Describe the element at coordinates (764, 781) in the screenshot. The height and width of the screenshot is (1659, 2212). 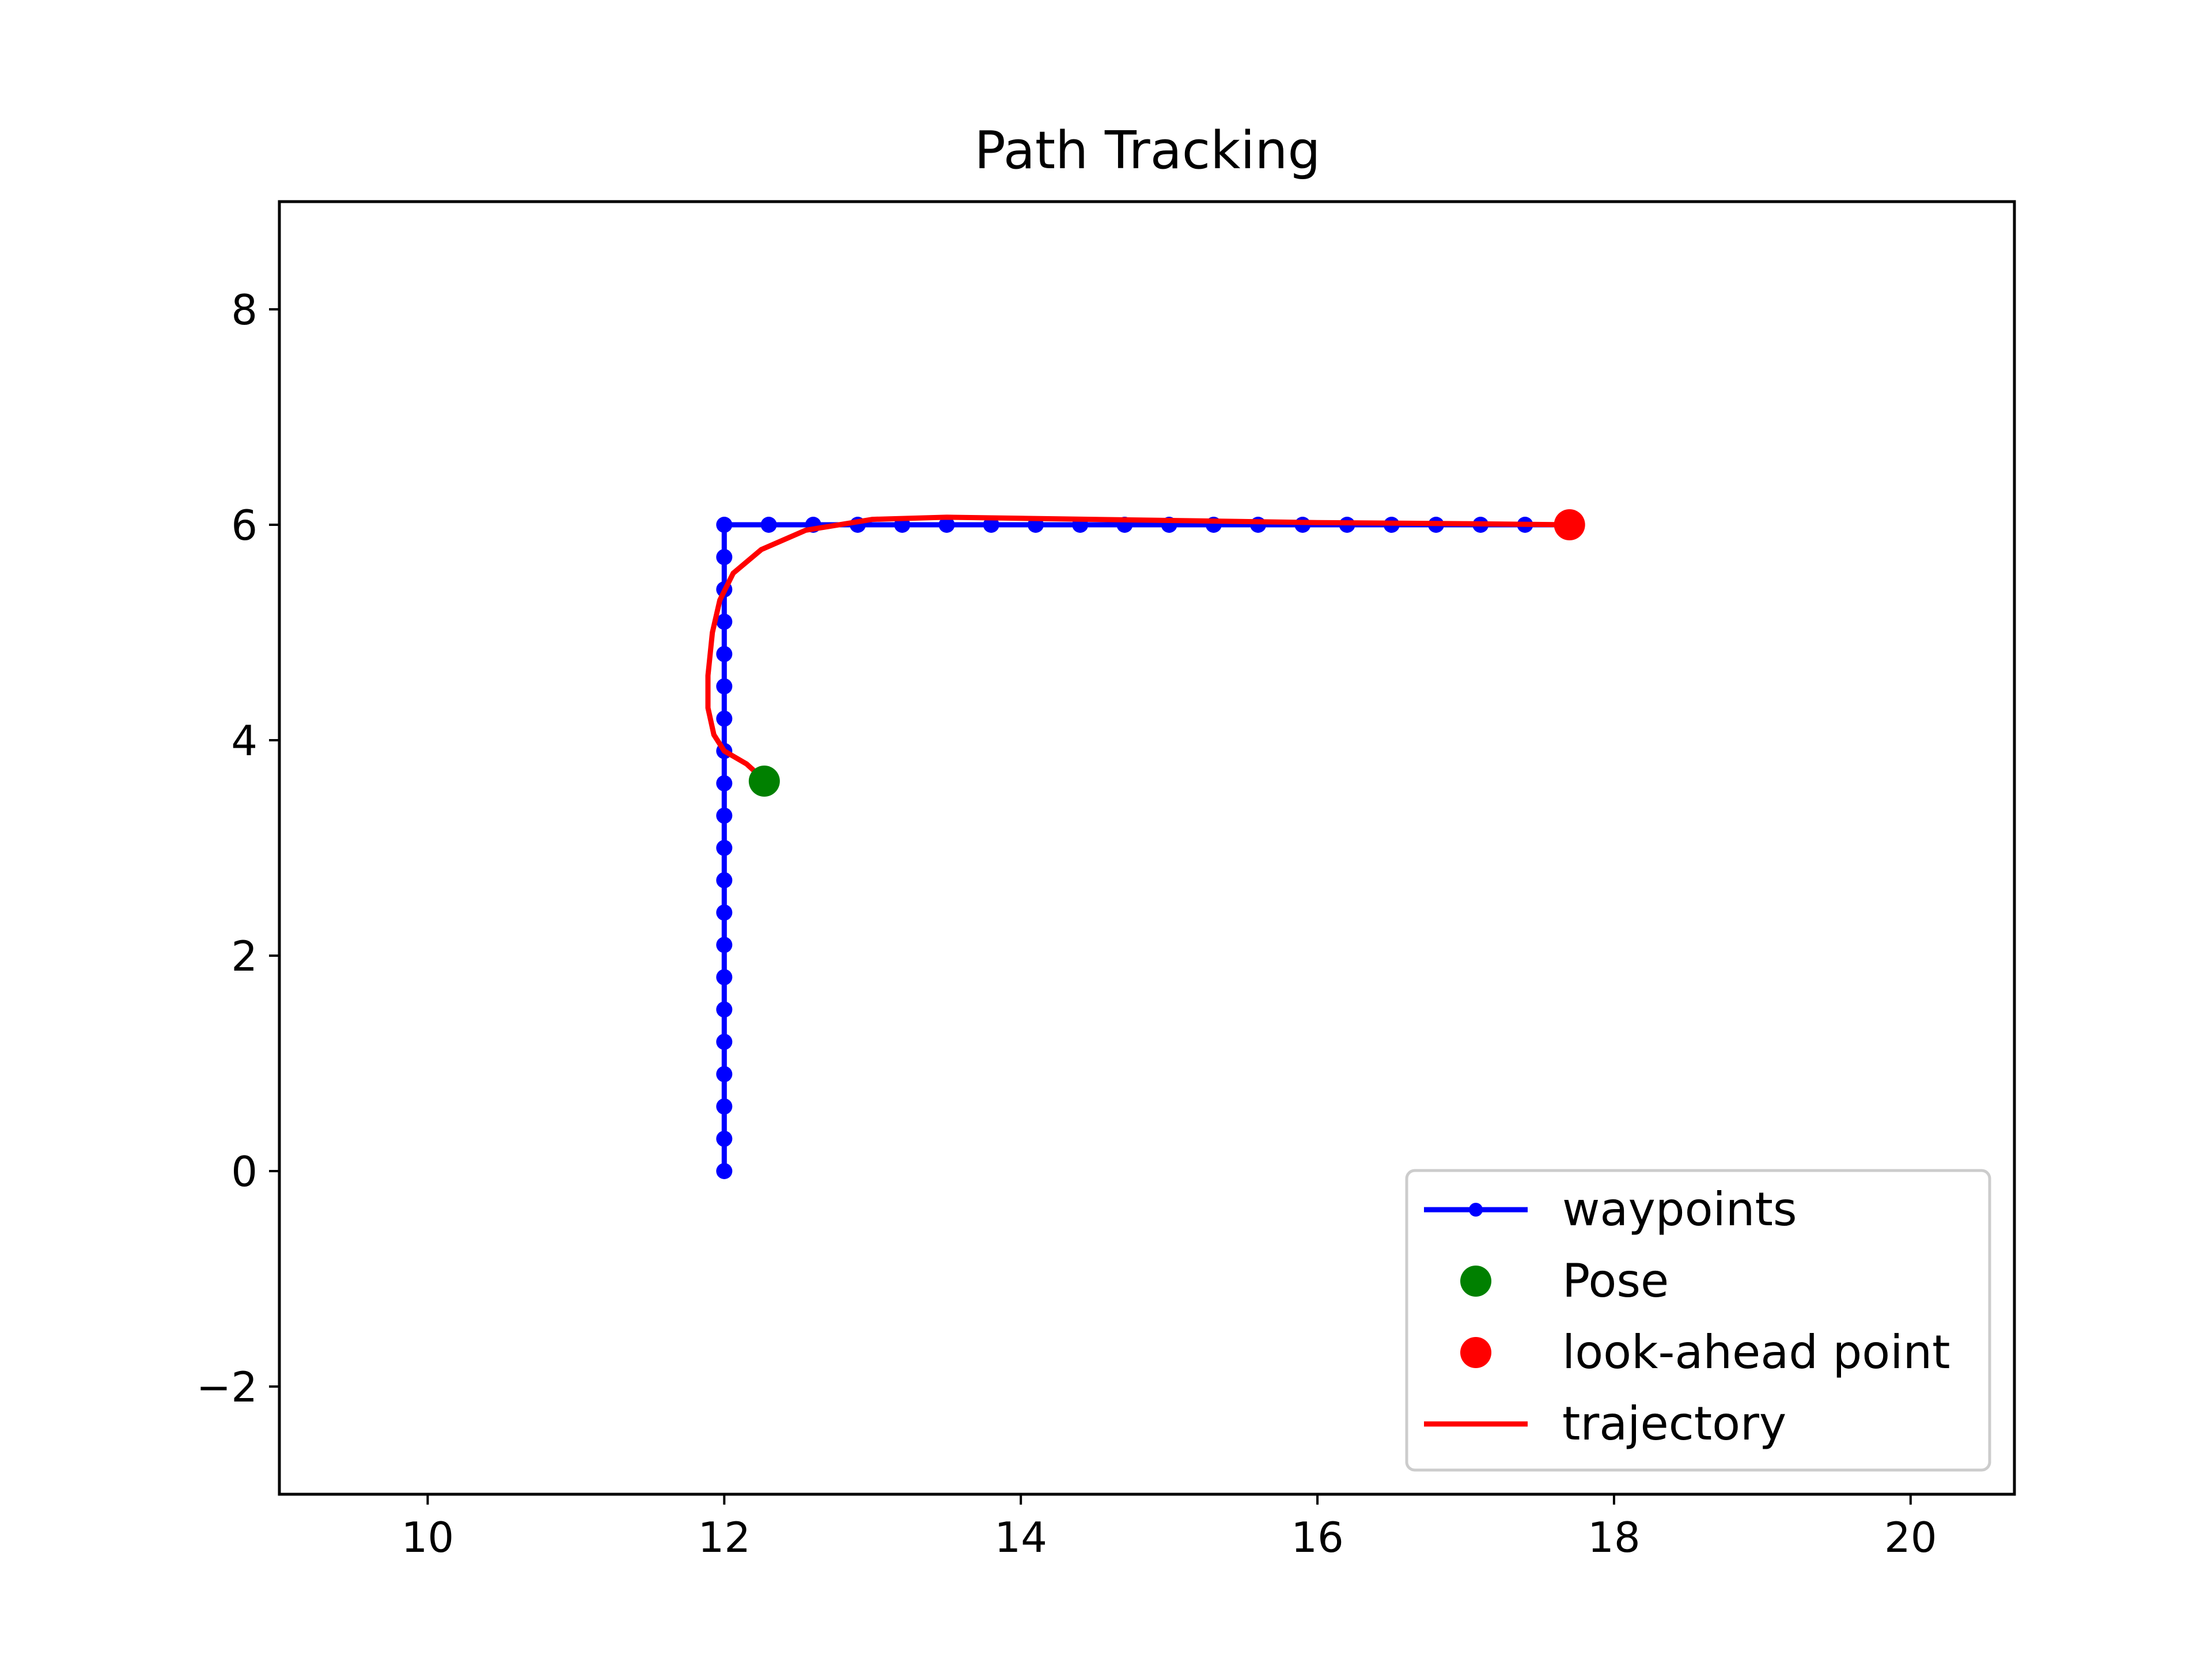
I see `pose-marker` at that location.